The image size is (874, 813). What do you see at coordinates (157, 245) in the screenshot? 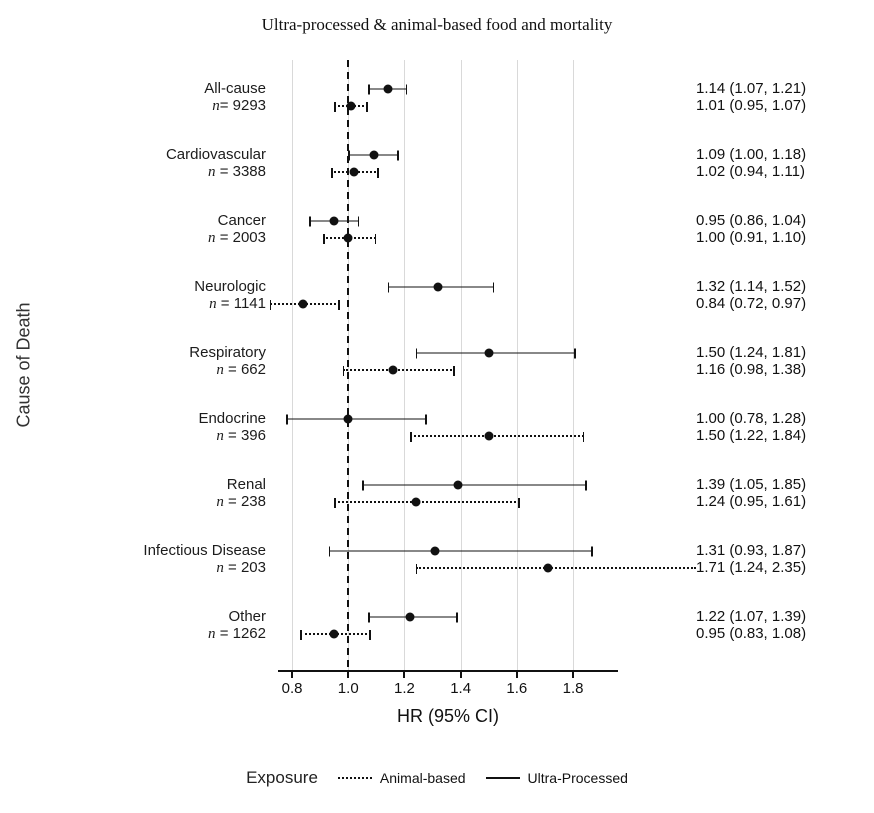
I see `category-block: Cancer n = 2003` at bounding box center [157, 245].